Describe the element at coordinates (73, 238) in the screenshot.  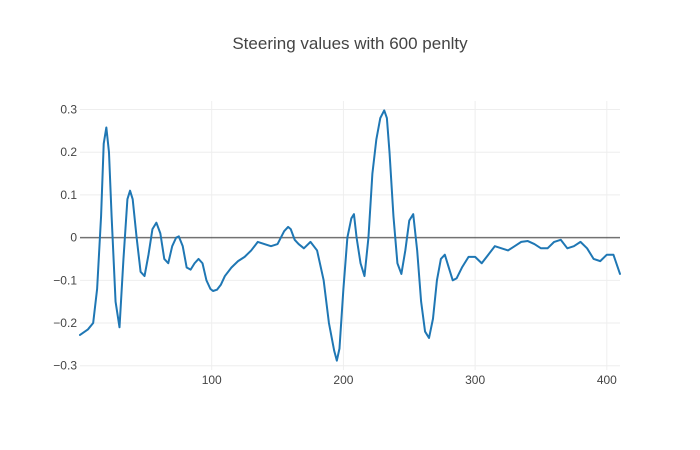
I see `y-tick-label: 0` at that location.